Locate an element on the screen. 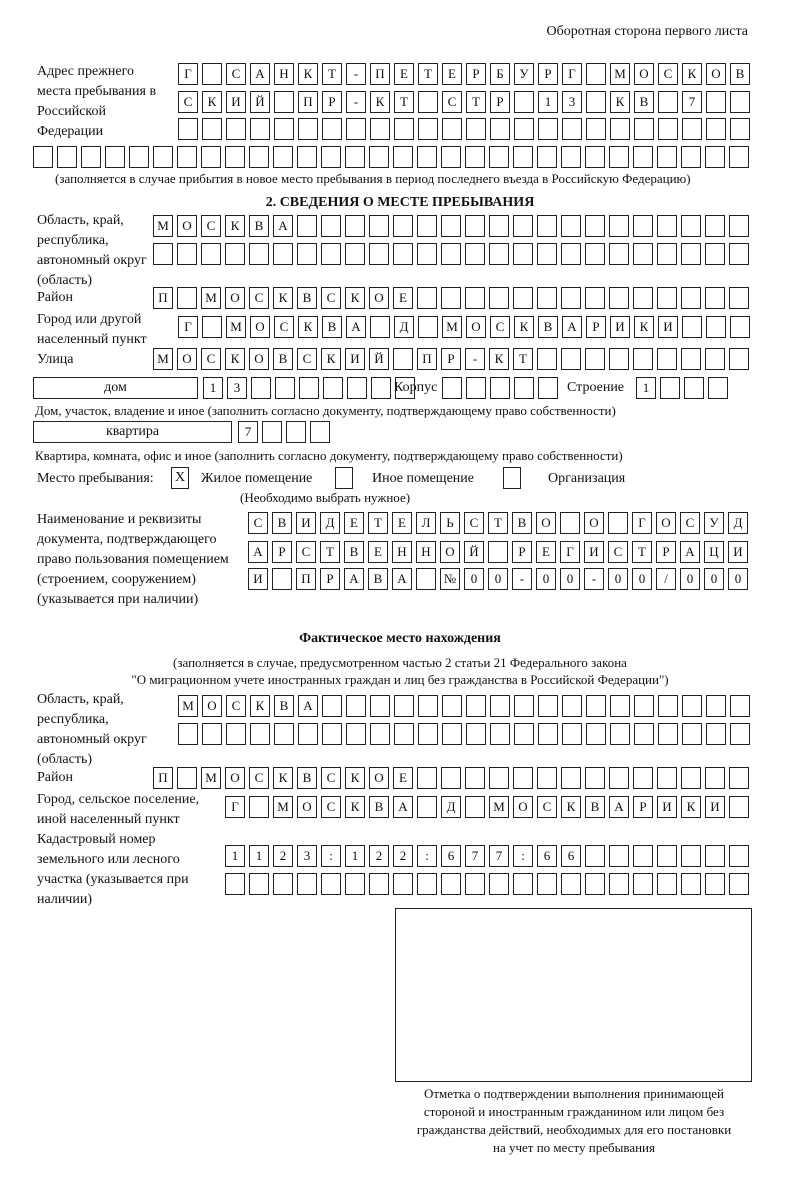 The height and width of the screenshot is (1180, 800). char-cell: Д is located at coordinates (738, 523).